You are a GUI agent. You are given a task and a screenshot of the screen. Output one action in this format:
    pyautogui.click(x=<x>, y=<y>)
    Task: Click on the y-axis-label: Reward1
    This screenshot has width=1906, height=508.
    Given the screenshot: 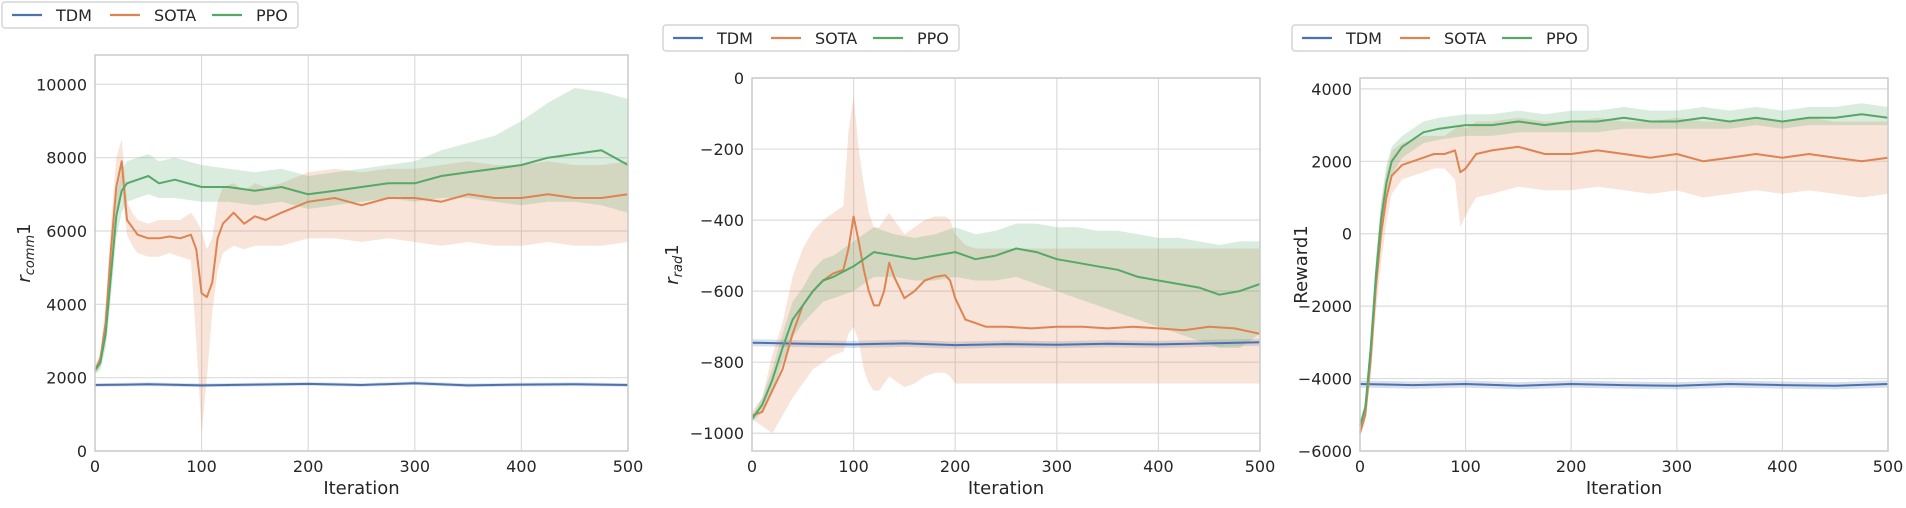 What is the action you would take?
    pyautogui.click(x=1301, y=264)
    